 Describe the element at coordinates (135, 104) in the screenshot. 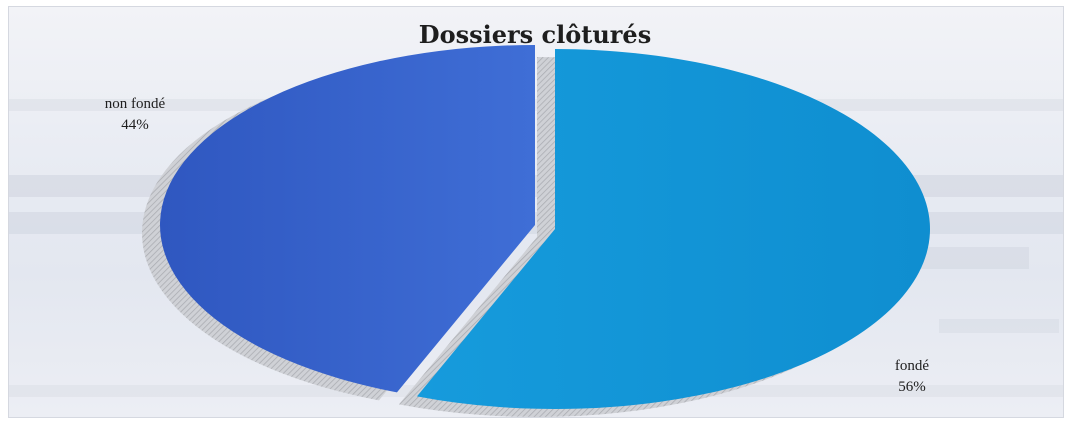

I see `slice-label: non fondé` at that location.